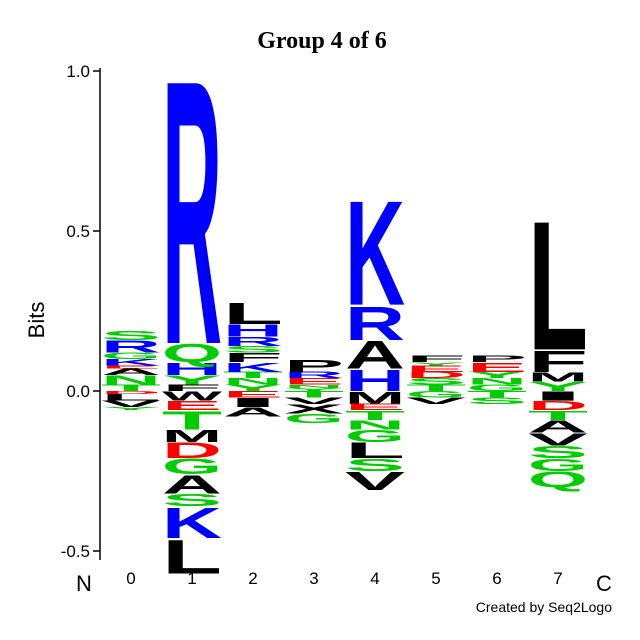  Describe the element at coordinates (557, 578) in the screenshot. I see `x-tick-label: 7` at that location.